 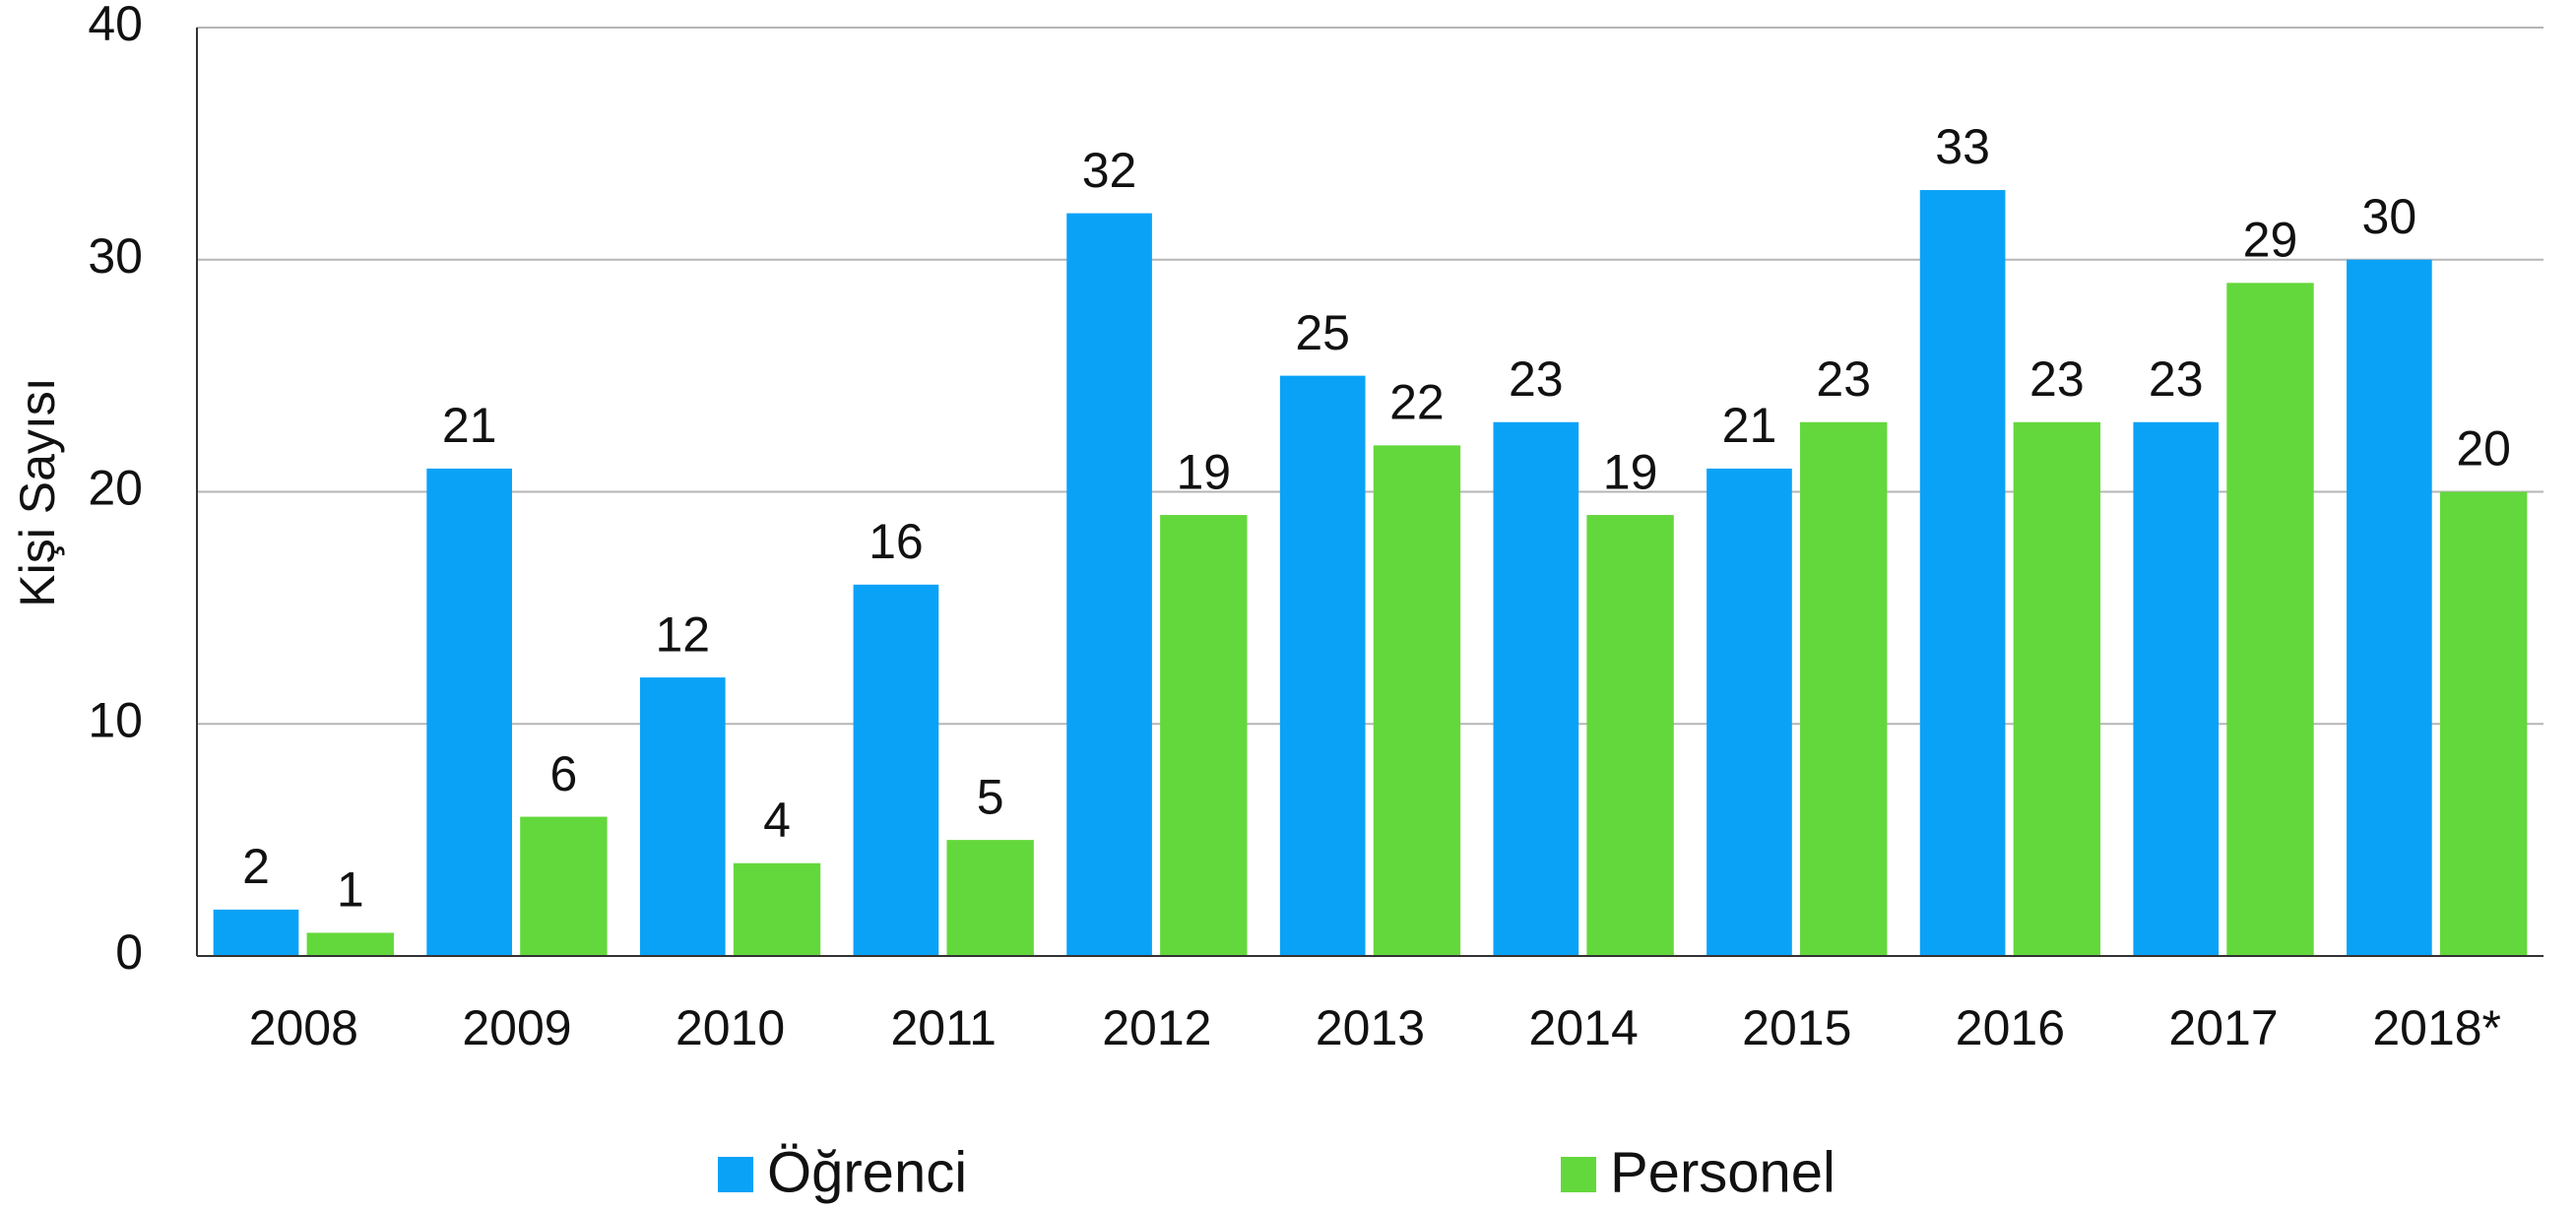 What do you see at coordinates (1156, 1027) in the screenshot?
I see `x-tick-label: 2012` at bounding box center [1156, 1027].